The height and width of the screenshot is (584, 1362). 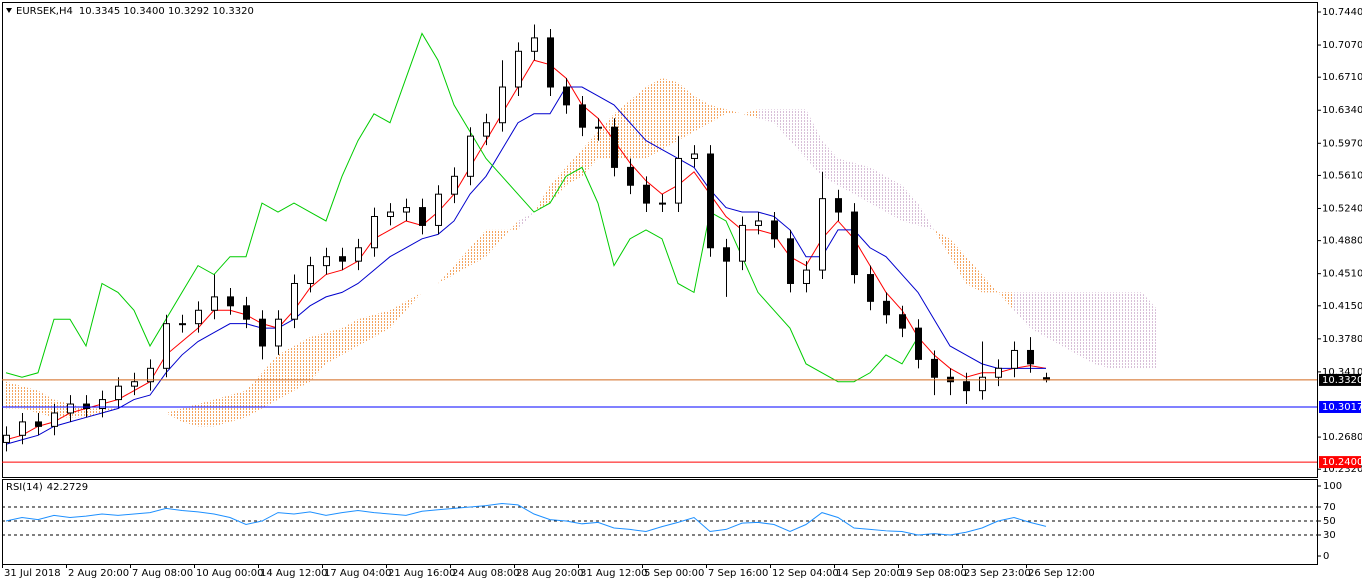 What do you see at coordinates (1342, 208) in the screenshot?
I see `y-tick-label: 10.5240` at bounding box center [1342, 208].